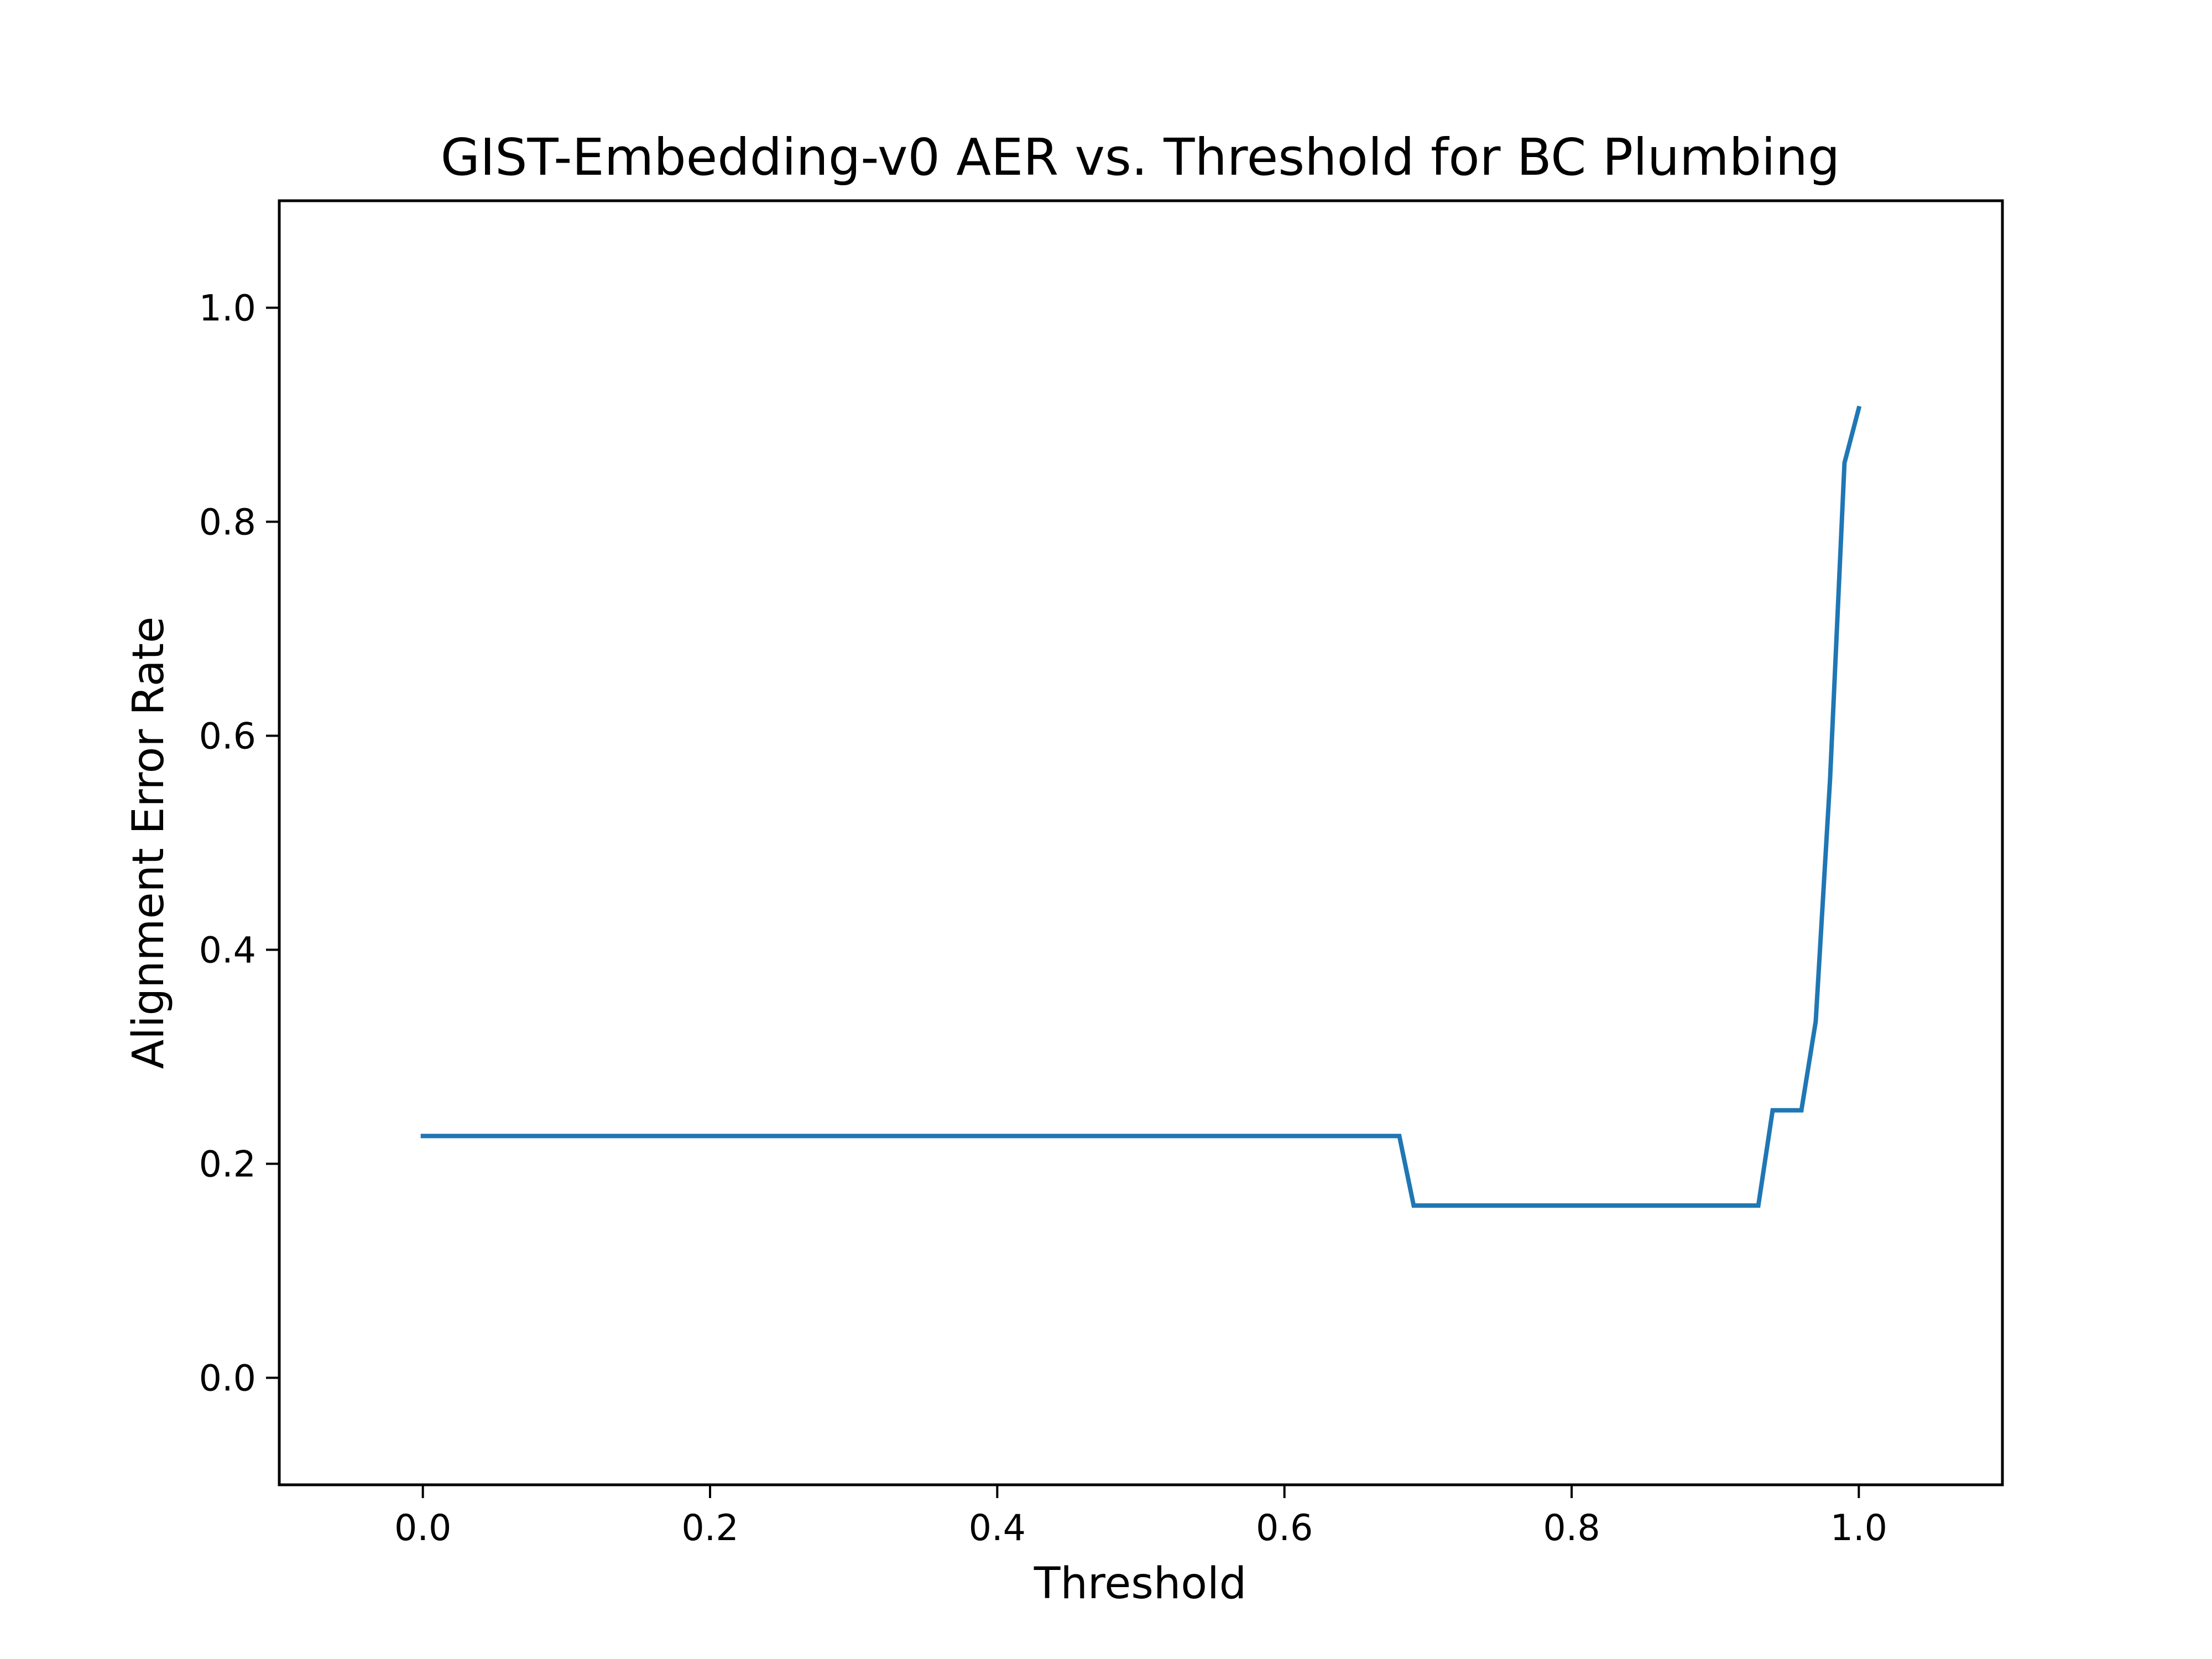 This screenshot has width=2212, height=1659. What do you see at coordinates (239, 844) in the screenshot?
I see `y-axis: 0.0 0.2 0.4 0.6 0.8 1.0` at bounding box center [239, 844].